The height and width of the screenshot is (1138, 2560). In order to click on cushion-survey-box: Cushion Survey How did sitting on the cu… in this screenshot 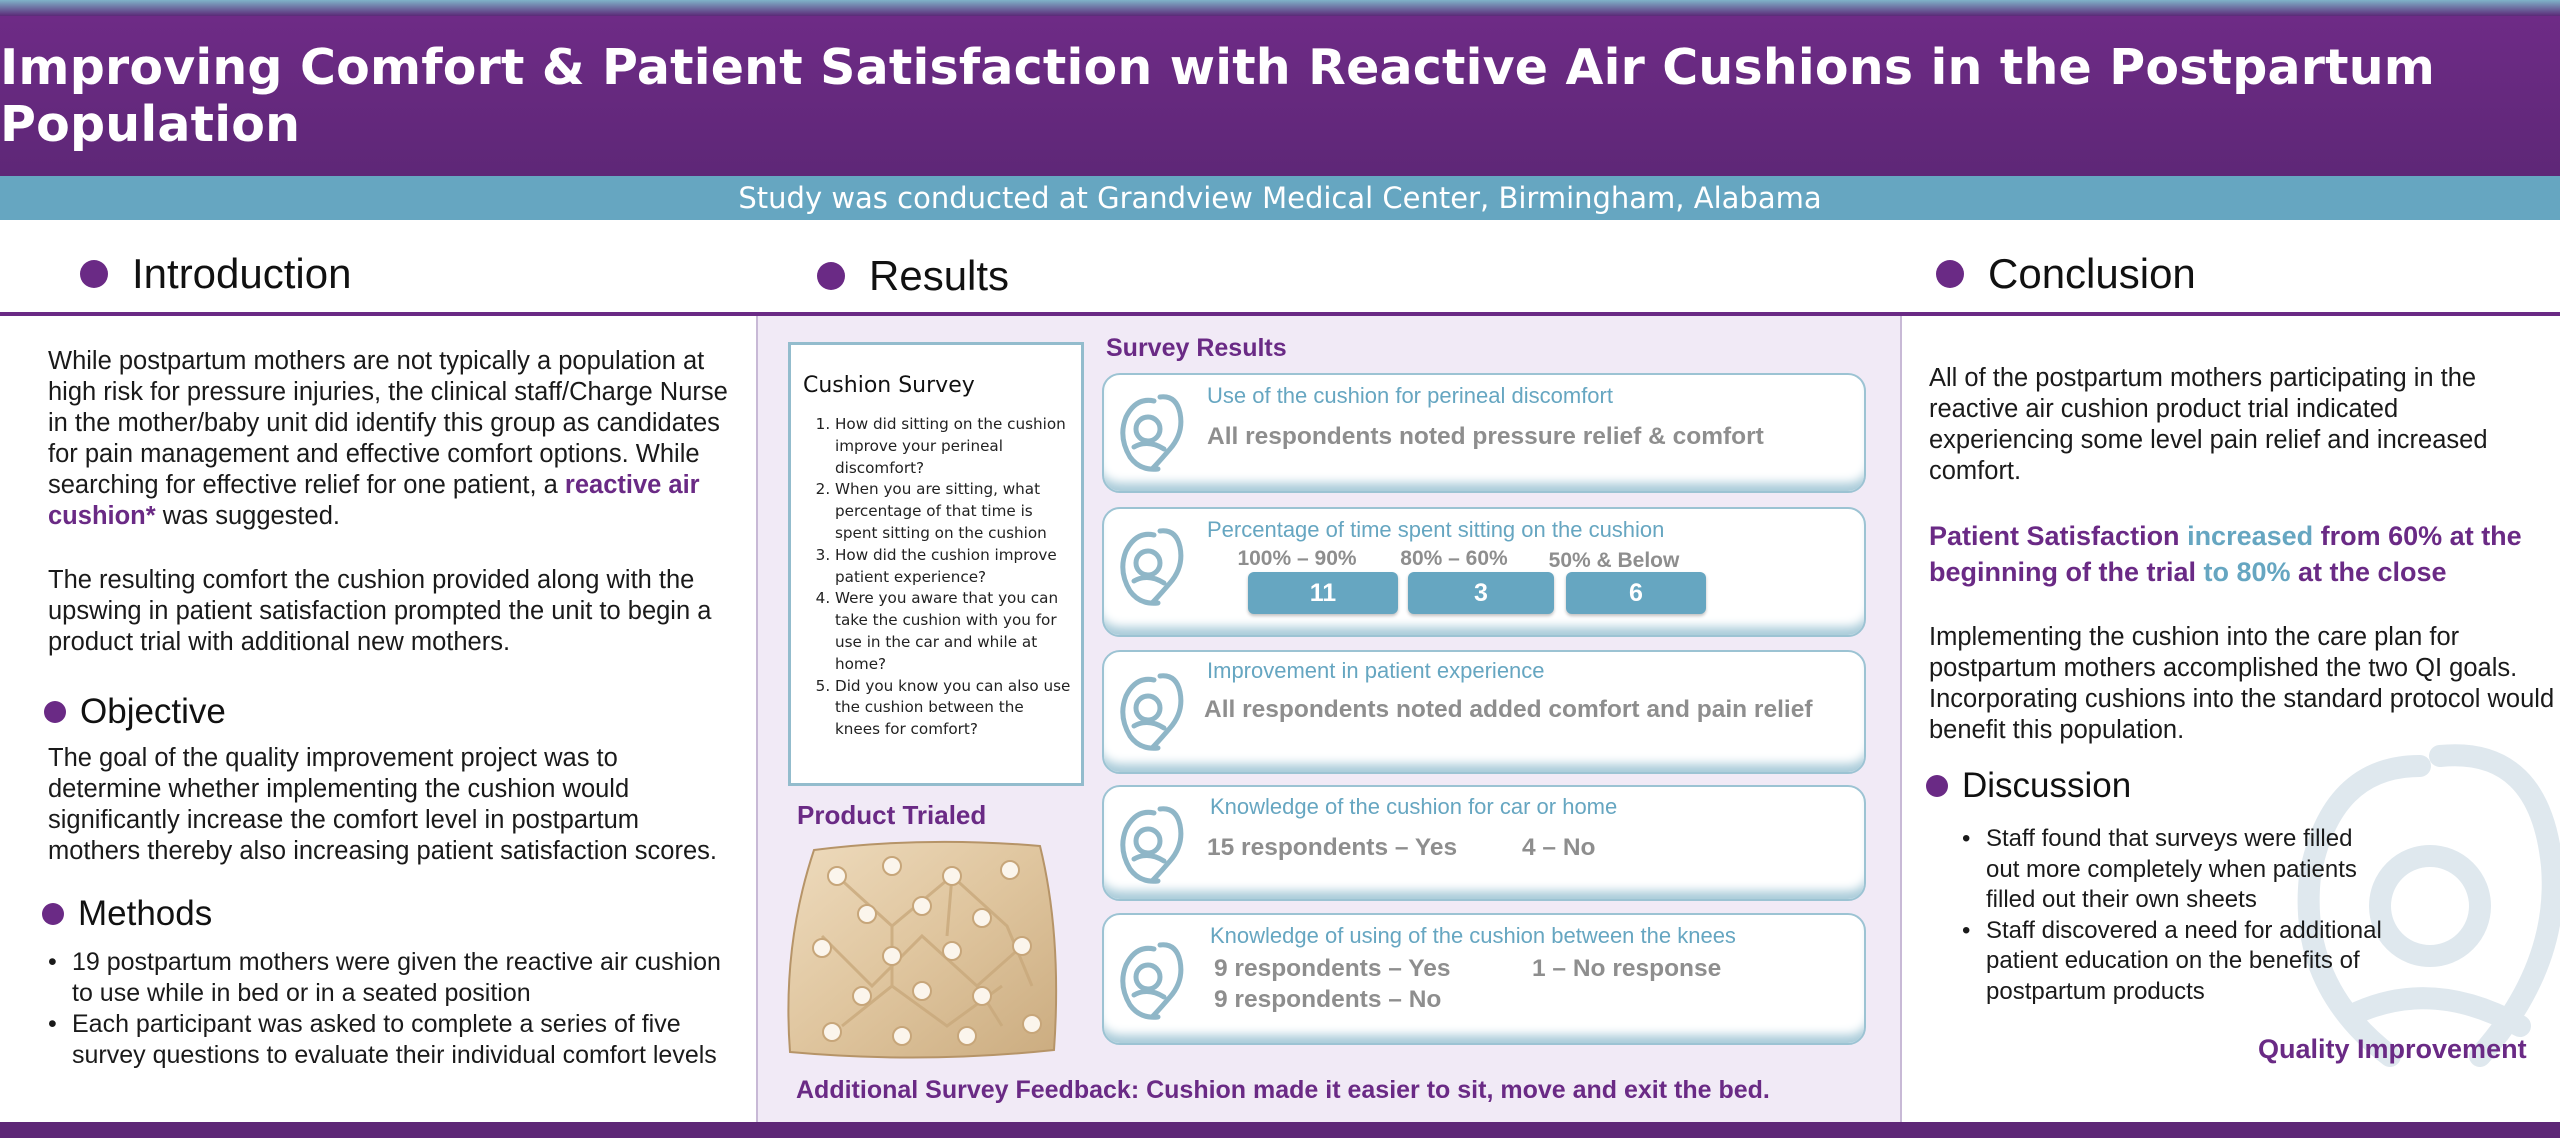, I will do `click(936, 564)`.